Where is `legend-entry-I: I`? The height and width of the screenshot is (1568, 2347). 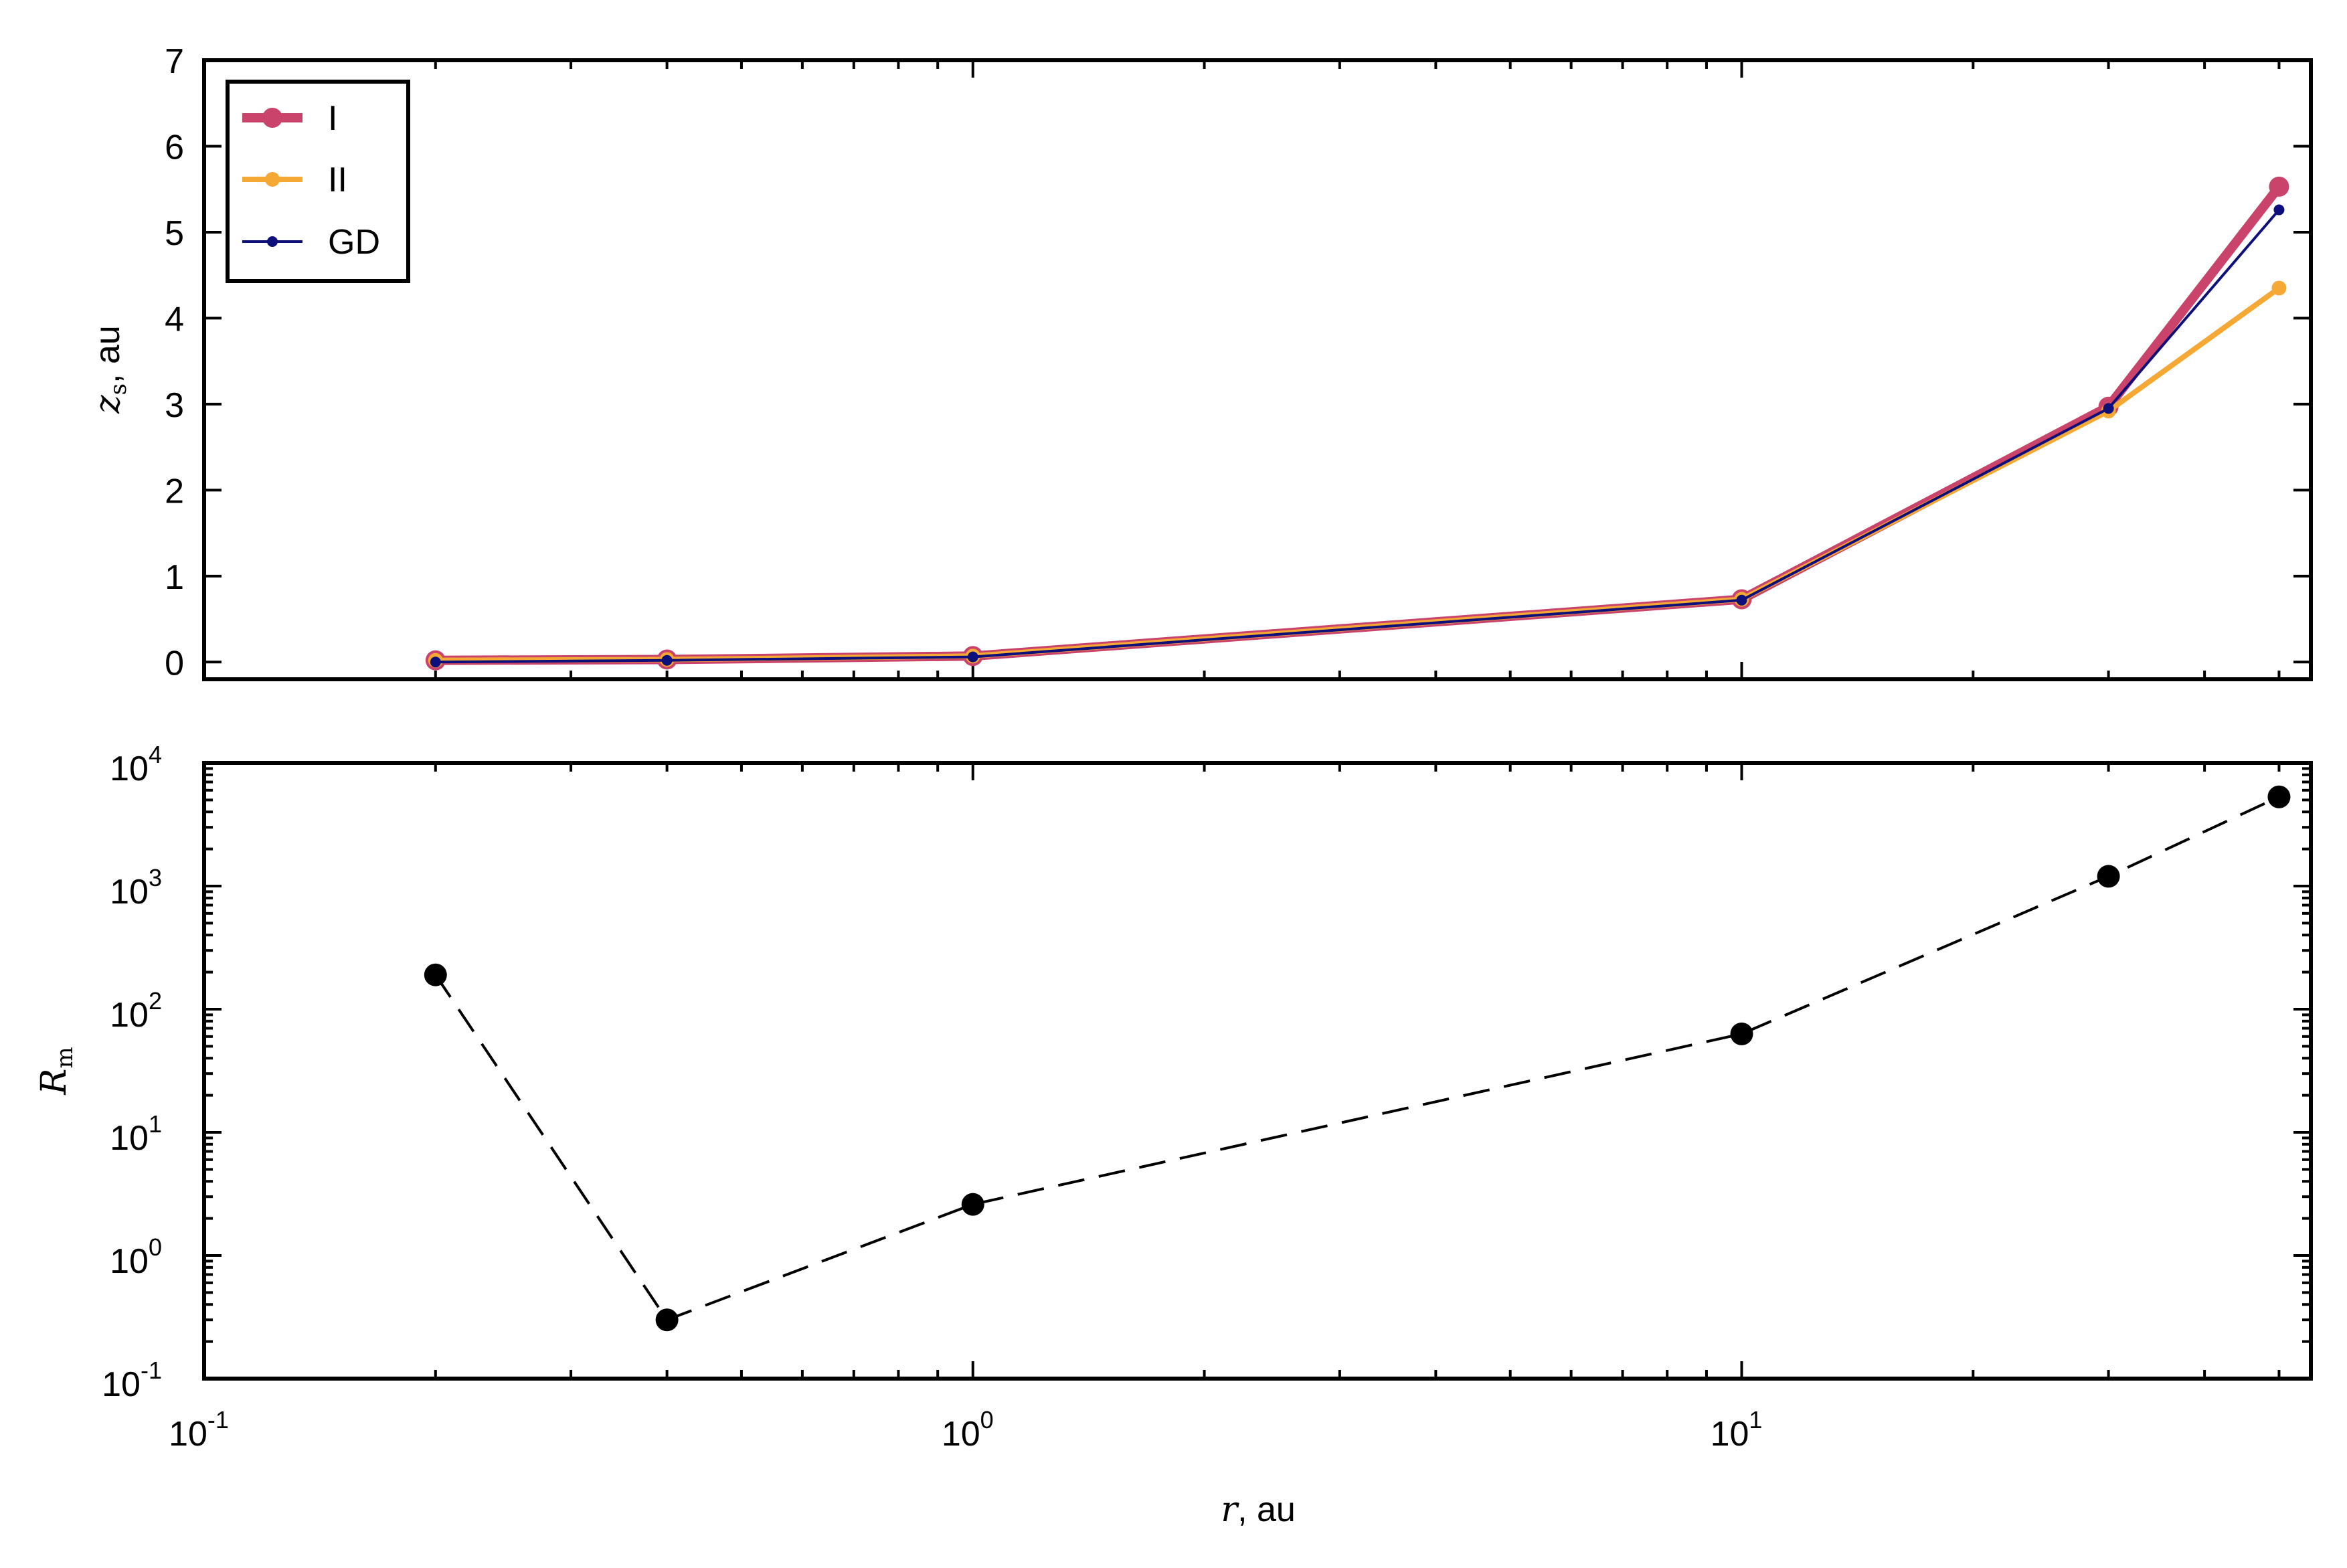 legend-entry-I: I is located at coordinates (289, 118).